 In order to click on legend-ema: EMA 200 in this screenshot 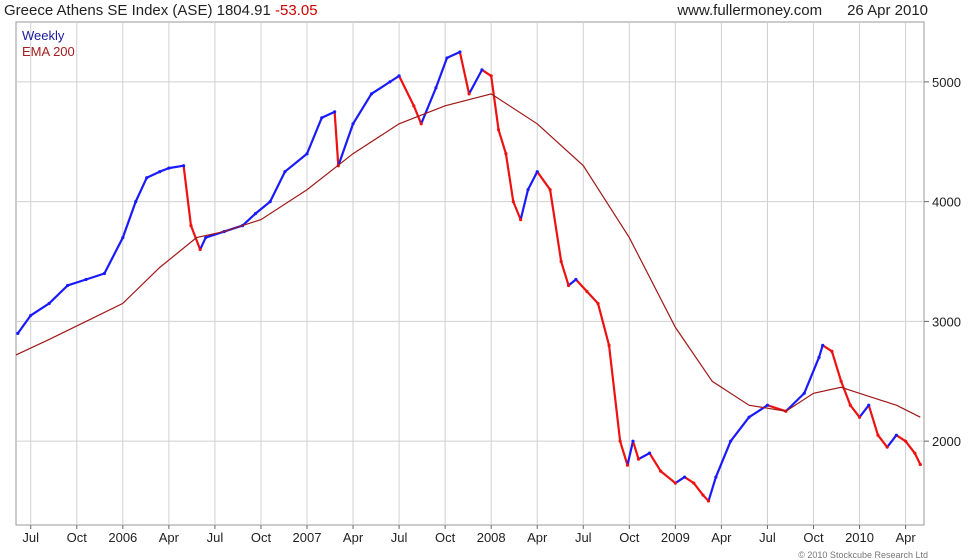, I will do `click(48, 51)`.